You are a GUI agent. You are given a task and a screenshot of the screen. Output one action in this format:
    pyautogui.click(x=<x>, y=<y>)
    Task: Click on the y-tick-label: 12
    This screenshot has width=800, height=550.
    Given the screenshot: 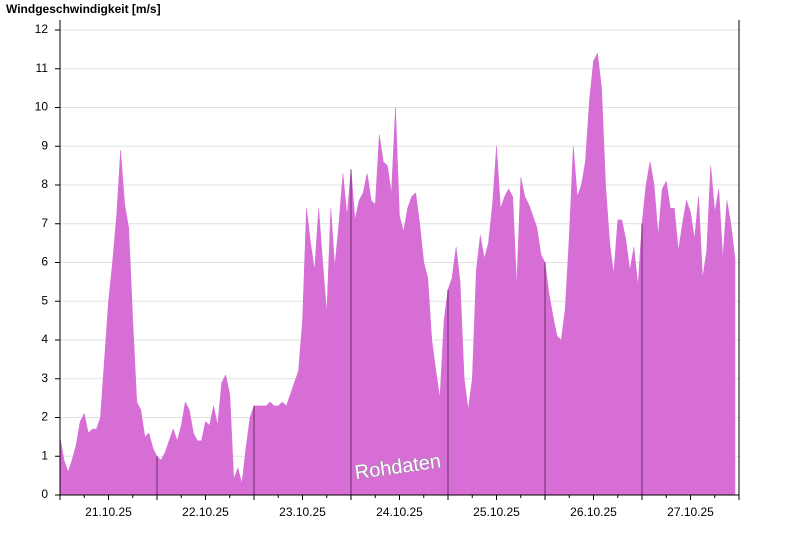 What is the action you would take?
    pyautogui.click(x=42, y=29)
    